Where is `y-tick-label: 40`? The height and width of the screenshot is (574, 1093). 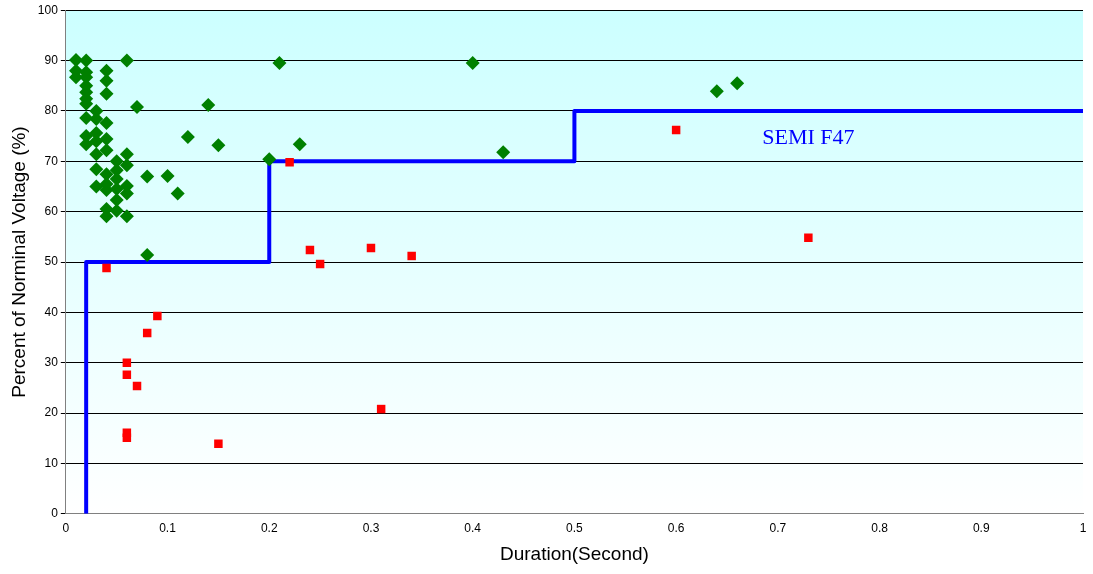
y-tick-label: 40 is located at coordinates (51, 311).